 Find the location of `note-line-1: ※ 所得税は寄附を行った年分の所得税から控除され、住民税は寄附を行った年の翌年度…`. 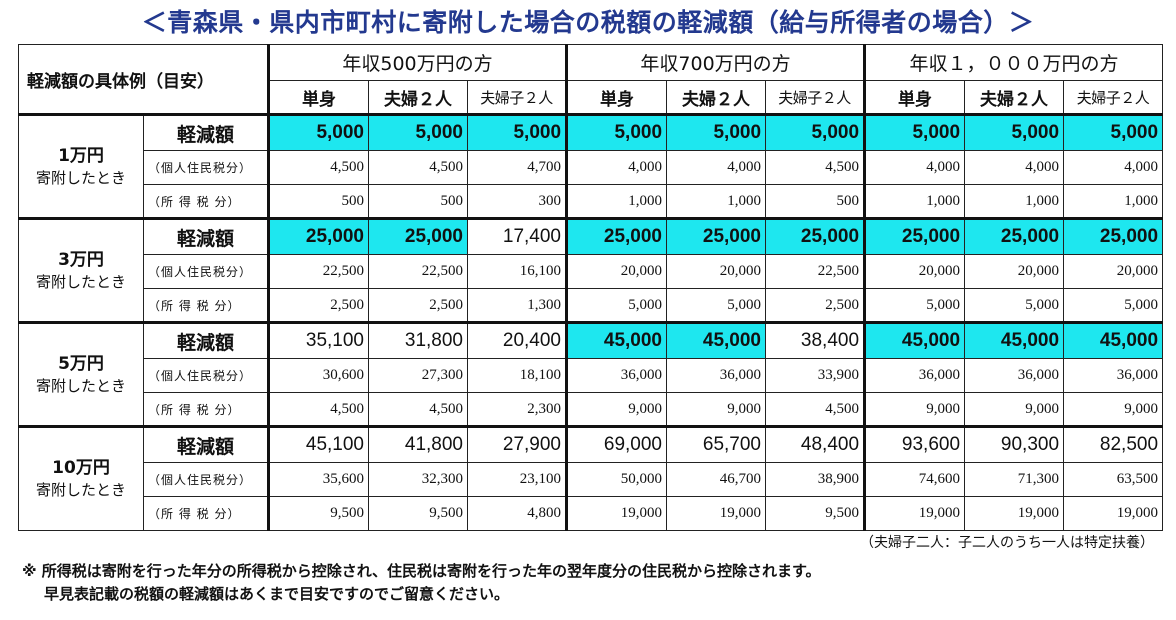

note-line-1: ※ 所得税は寄附を行った年分の所得税から控除され、住民税は寄附を行った年の翌年度… is located at coordinates (421, 571).